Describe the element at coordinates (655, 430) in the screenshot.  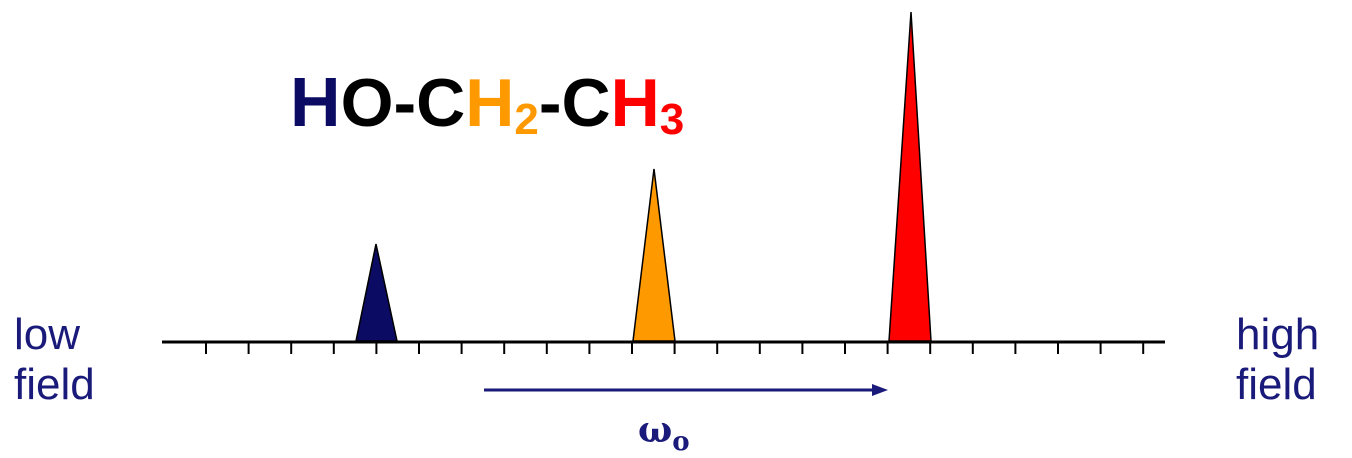
I see `omega-symbol: ω` at that location.